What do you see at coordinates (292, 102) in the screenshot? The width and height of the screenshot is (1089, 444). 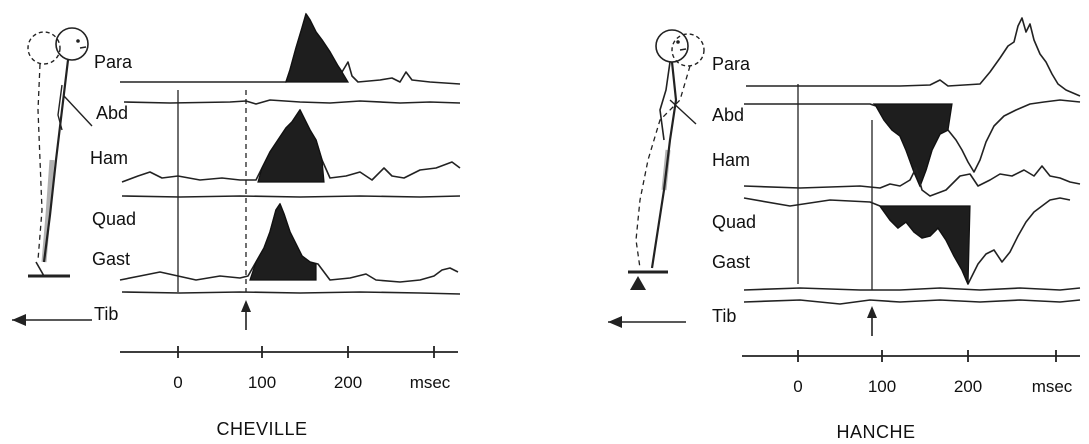 I see `trace-abd` at bounding box center [292, 102].